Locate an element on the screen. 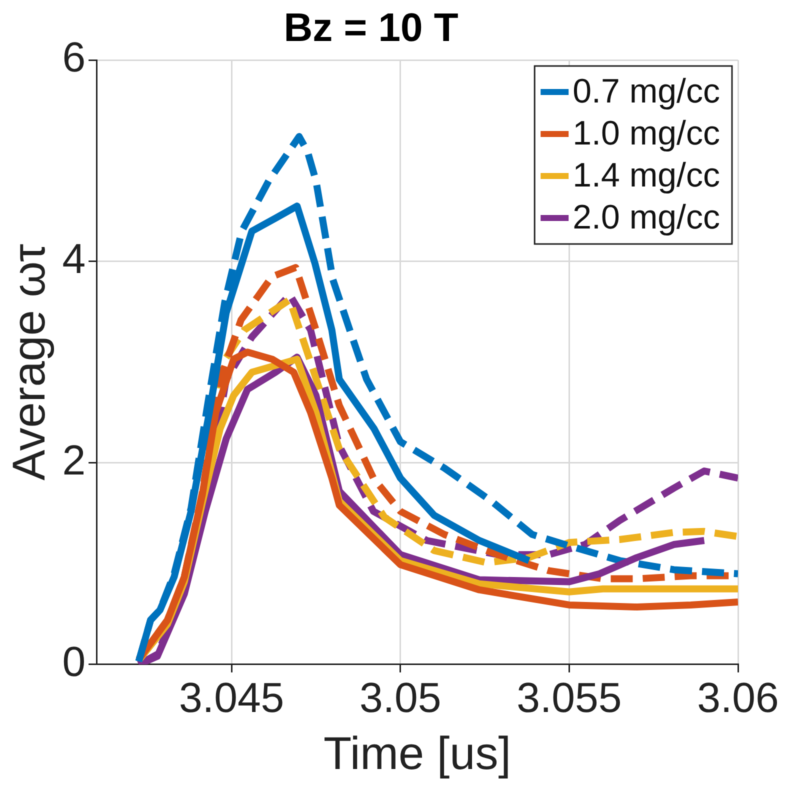 This screenshot has width=788, height=788. y-tick-label: 4 is located at coordinates (74, 258).